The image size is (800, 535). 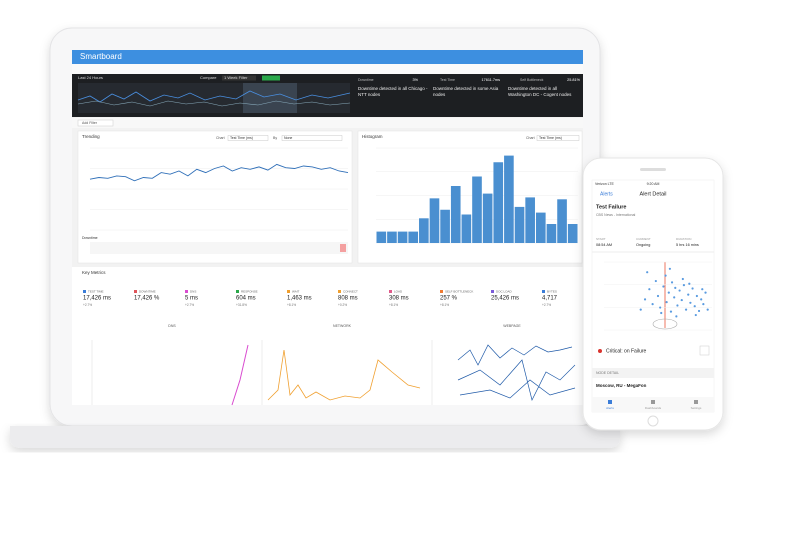 What do you see at coordinates (147, 299) in the screenshot?
I see `metric-value: 17,426 %` at bounding box center [147, 299].